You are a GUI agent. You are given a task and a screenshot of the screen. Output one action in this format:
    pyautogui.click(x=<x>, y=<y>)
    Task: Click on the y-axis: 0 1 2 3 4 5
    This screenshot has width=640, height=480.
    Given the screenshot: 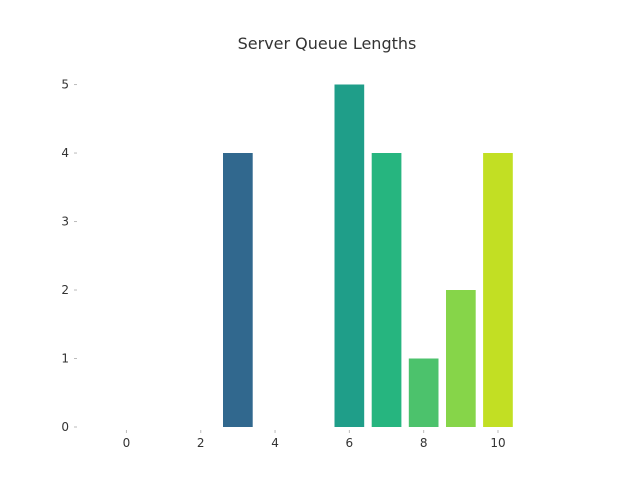 What is the action you would take?
    pyautogui.click(x=69, y=256)
    